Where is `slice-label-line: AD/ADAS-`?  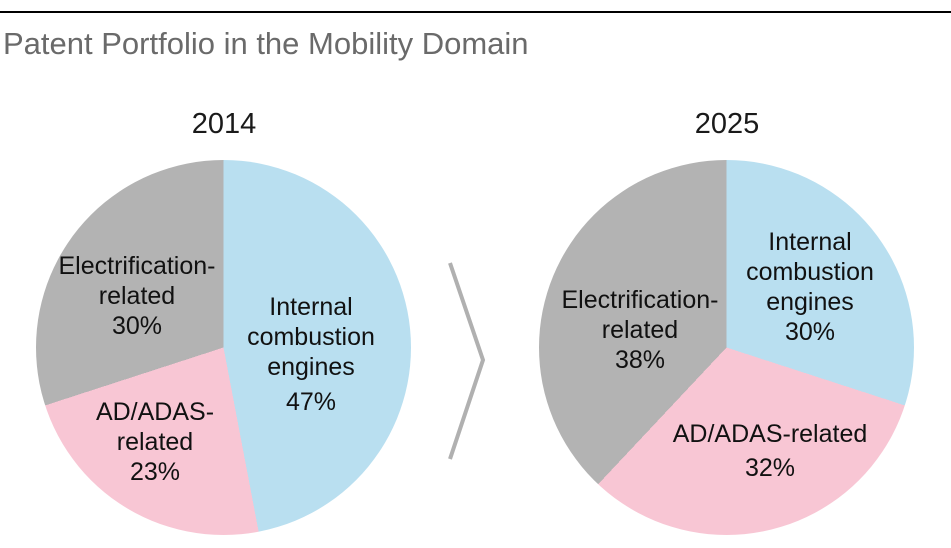
slice-label-line: AD/ADAS- is located at coordinates (155, 412).